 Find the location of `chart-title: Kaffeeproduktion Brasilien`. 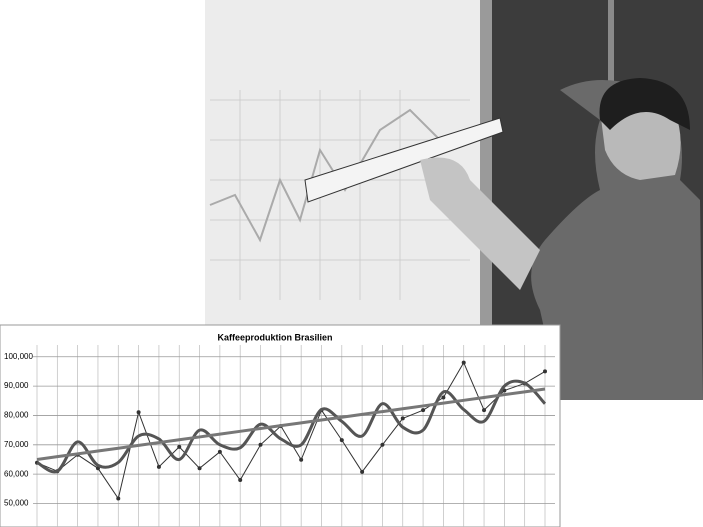

chart-title: Kaffeeproduktion Brasilien is located at coordinates (274, 337).